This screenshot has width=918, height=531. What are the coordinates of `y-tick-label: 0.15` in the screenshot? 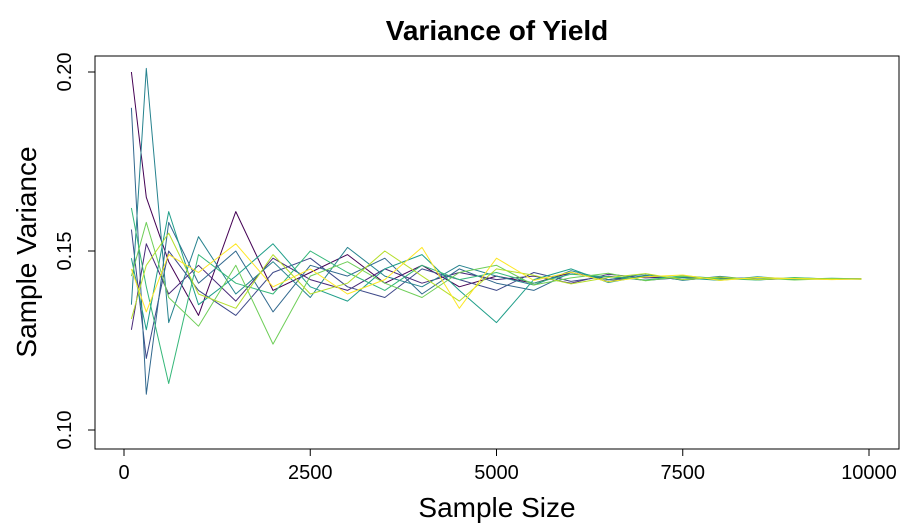 It's located at (65, 251).